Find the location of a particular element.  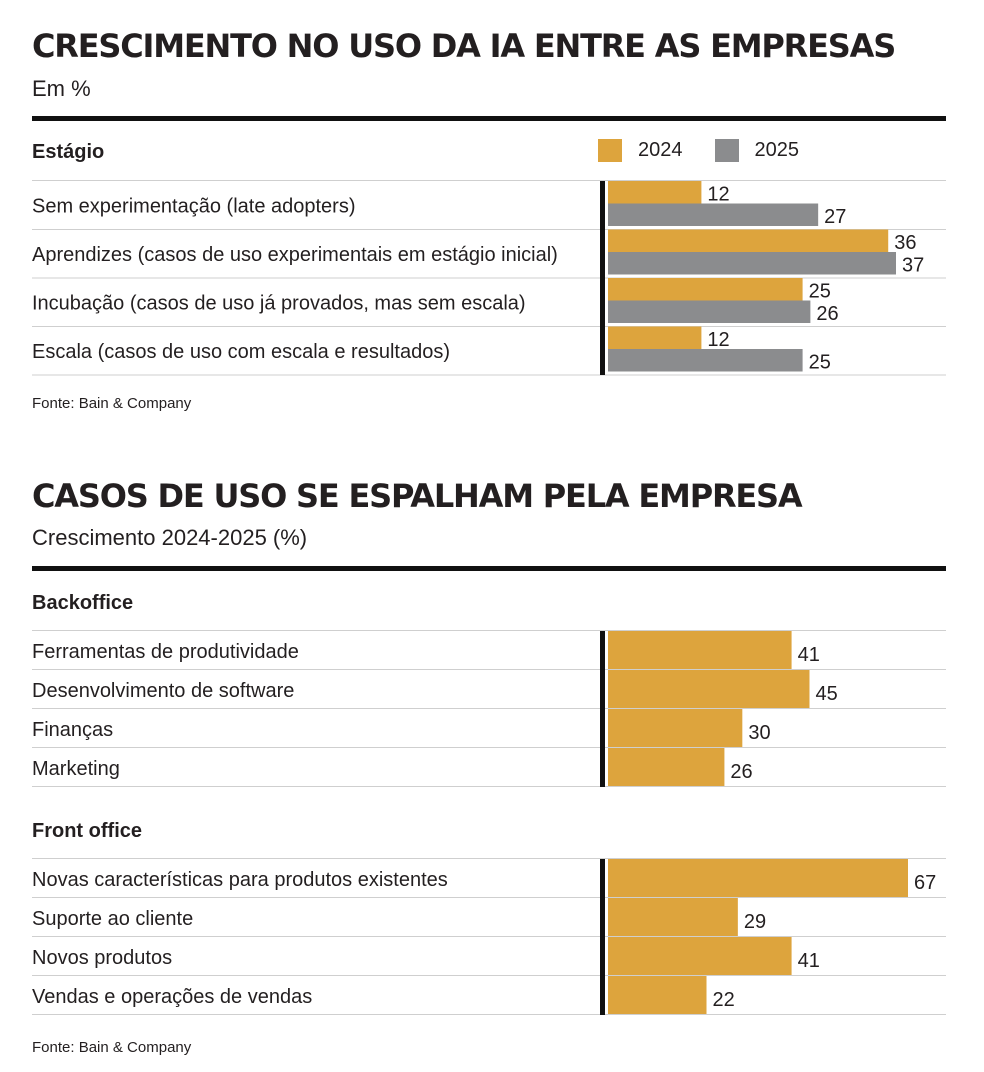

chart2-title: CASOS DE USO SE ESPALHAM PELA EMPRESA is located at coordinates (417, 496).